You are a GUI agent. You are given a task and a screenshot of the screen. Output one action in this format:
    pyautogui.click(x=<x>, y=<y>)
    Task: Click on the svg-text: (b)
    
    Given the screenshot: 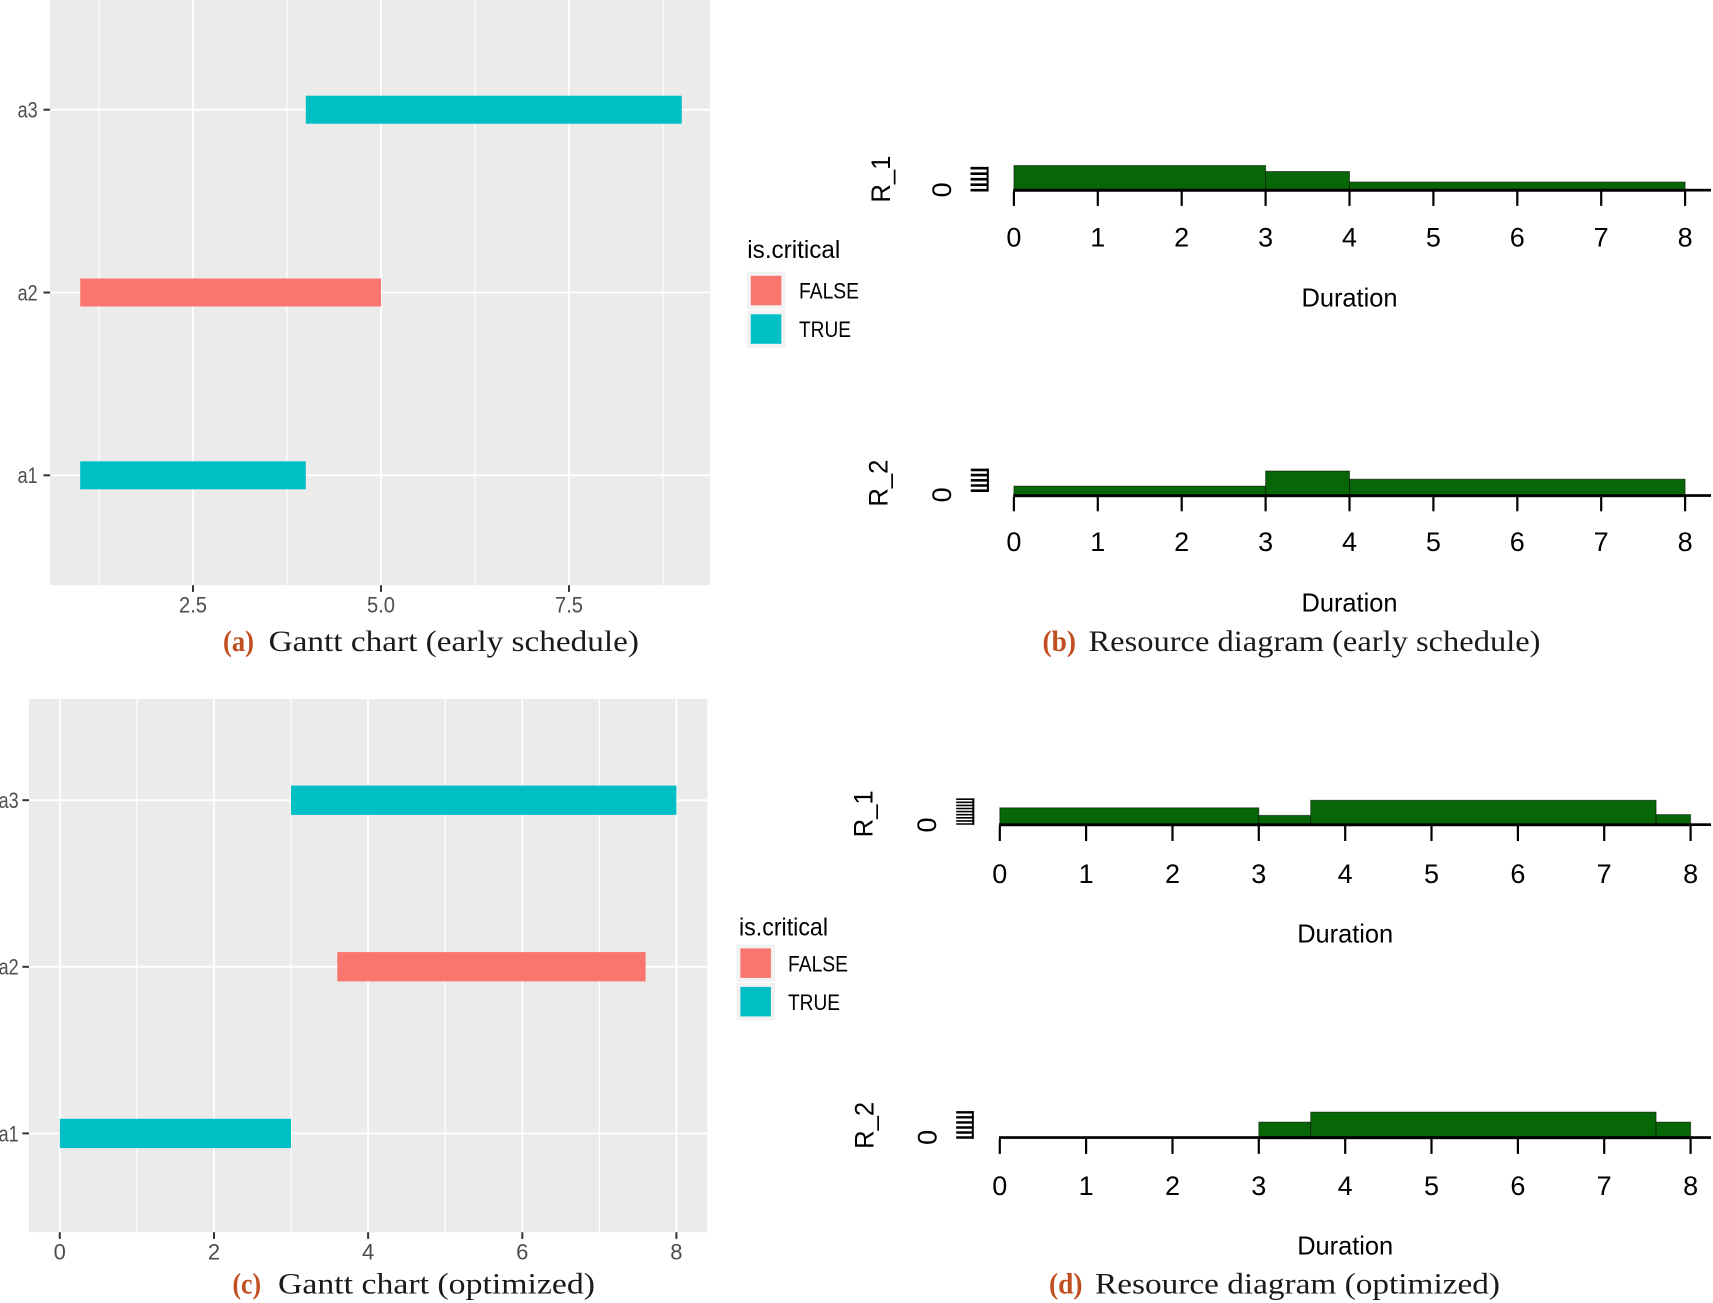 What is the action you would take?
    pyautogui.click(x=1060, y=641)
    